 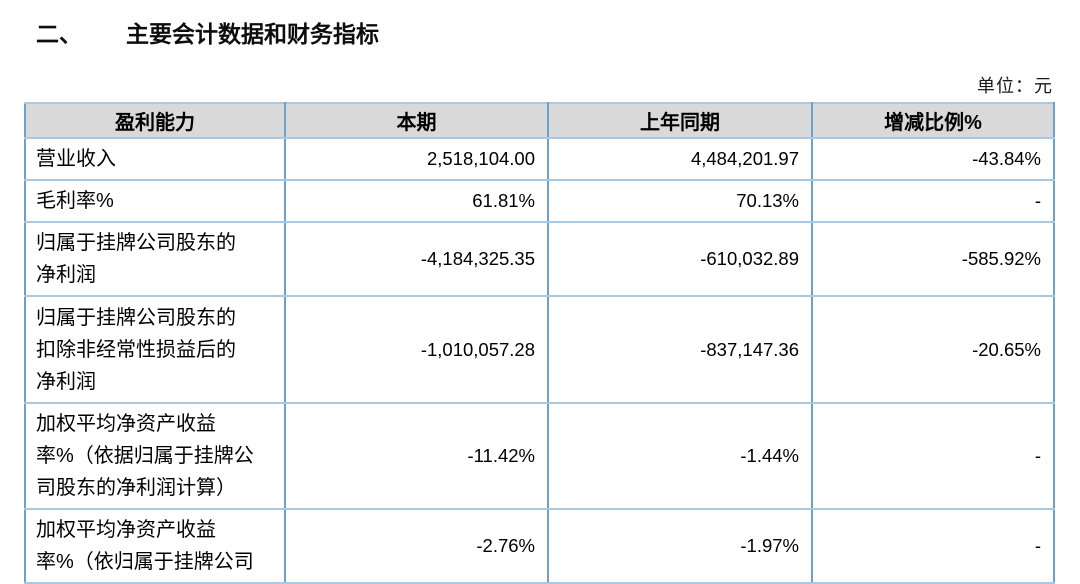 I want to click on table-header-row: 盈利能力 本期 上年同期 增减比例%, so click(x=539, y=120).